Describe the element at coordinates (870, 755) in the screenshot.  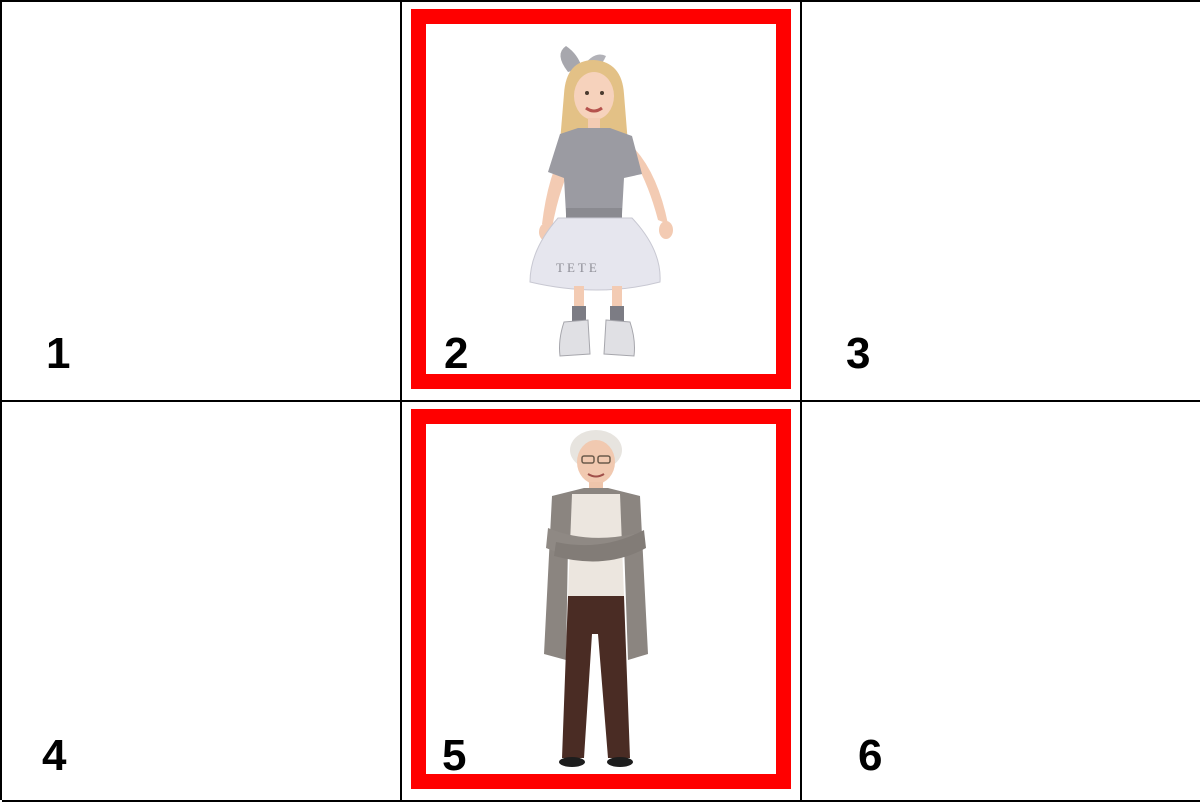
I see `cell-number: 6` at that location.